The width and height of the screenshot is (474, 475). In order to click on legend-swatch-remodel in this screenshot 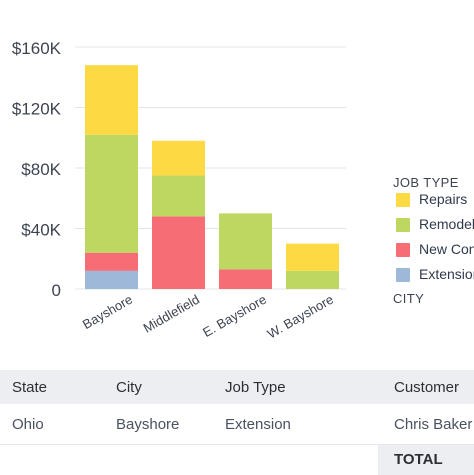, I will do `click(403, 225)`.